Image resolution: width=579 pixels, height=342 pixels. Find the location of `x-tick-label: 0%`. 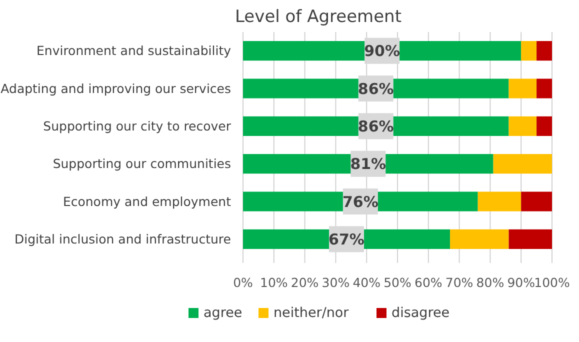

x-tick-label: 0% is located at coordinates (243, 282).